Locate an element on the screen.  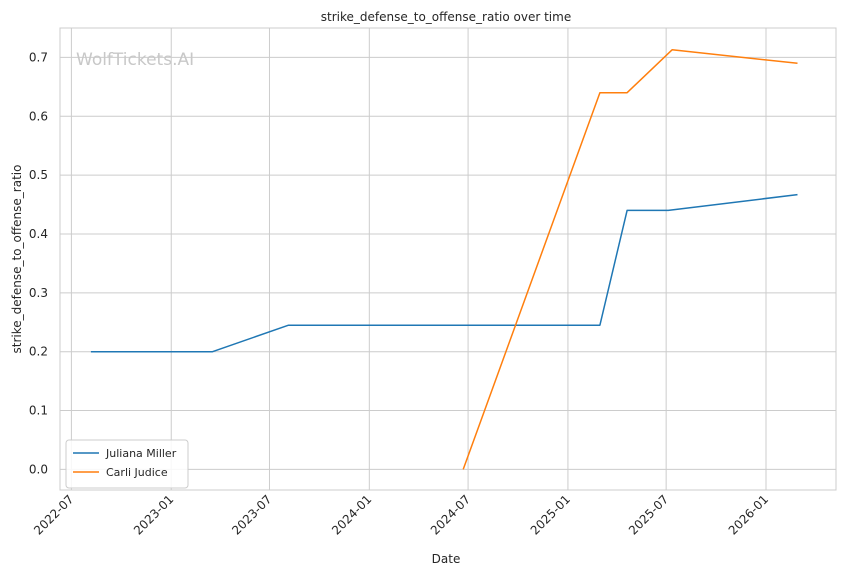
y-tick-label: 0.4 is located at coordinates (38, 234).